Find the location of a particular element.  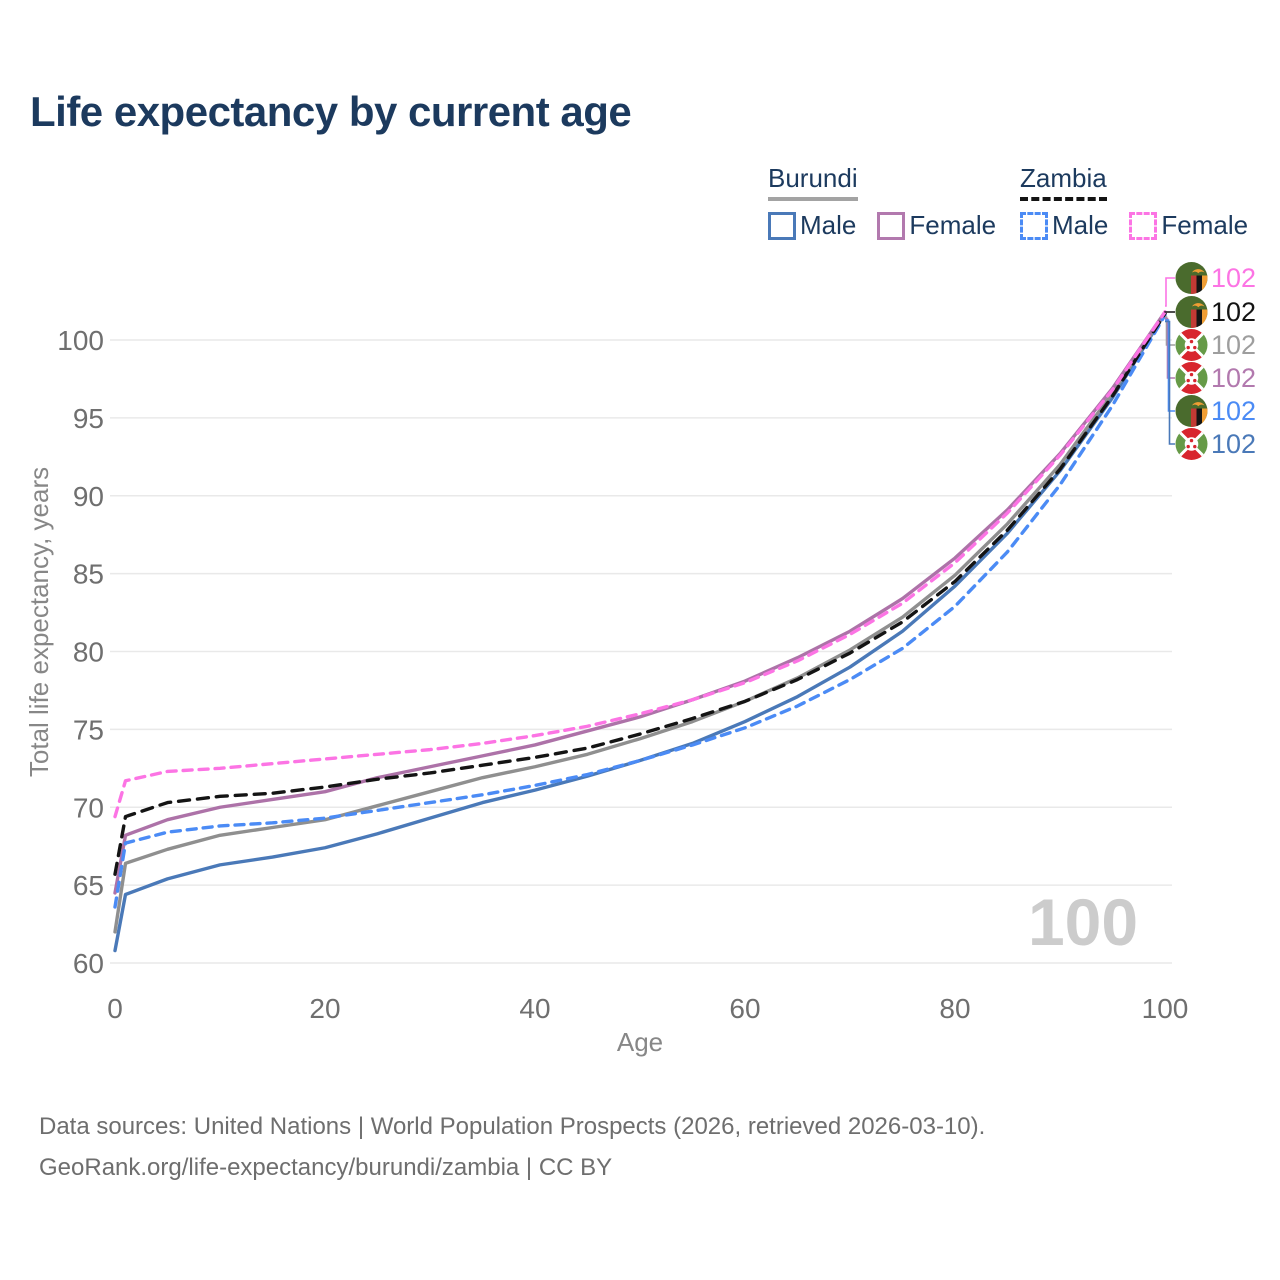

legend-label-burundi-male: Male is located at coordinates (828, 225).